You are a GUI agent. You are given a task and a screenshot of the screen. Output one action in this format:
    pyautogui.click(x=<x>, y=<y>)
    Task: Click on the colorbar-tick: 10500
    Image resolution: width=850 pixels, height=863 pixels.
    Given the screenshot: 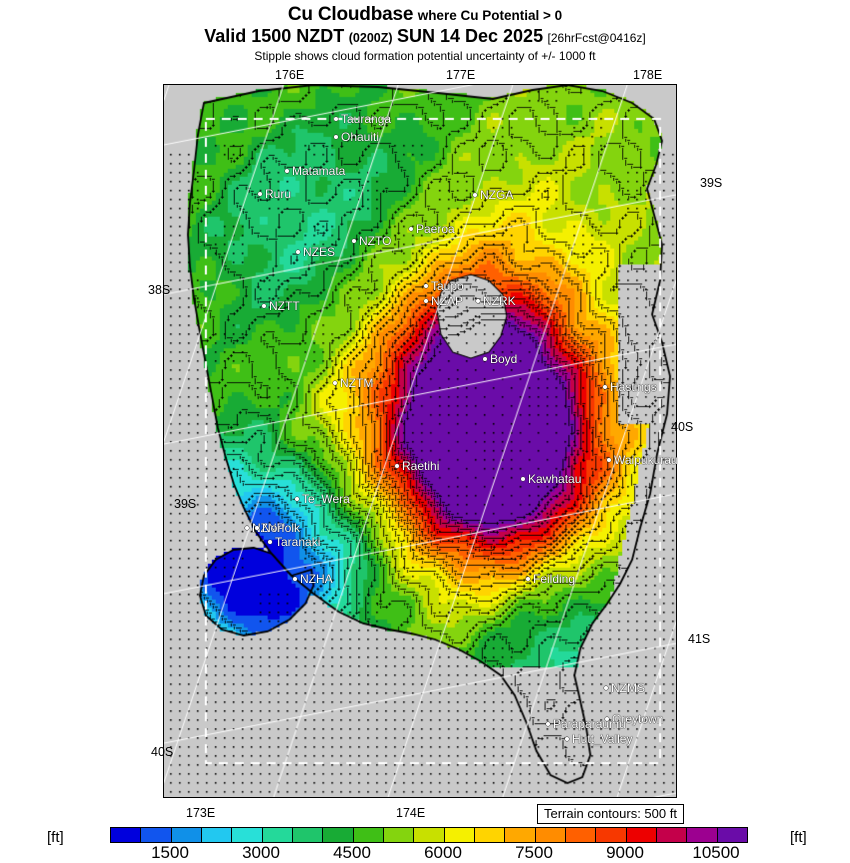 What is the action you would take?
    pyautogui.click(x=716, y=852)
    